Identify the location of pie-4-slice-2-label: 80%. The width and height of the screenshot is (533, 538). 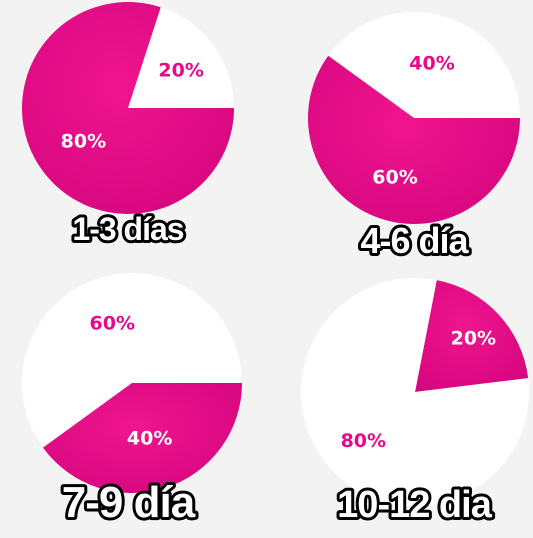
(363, 441).